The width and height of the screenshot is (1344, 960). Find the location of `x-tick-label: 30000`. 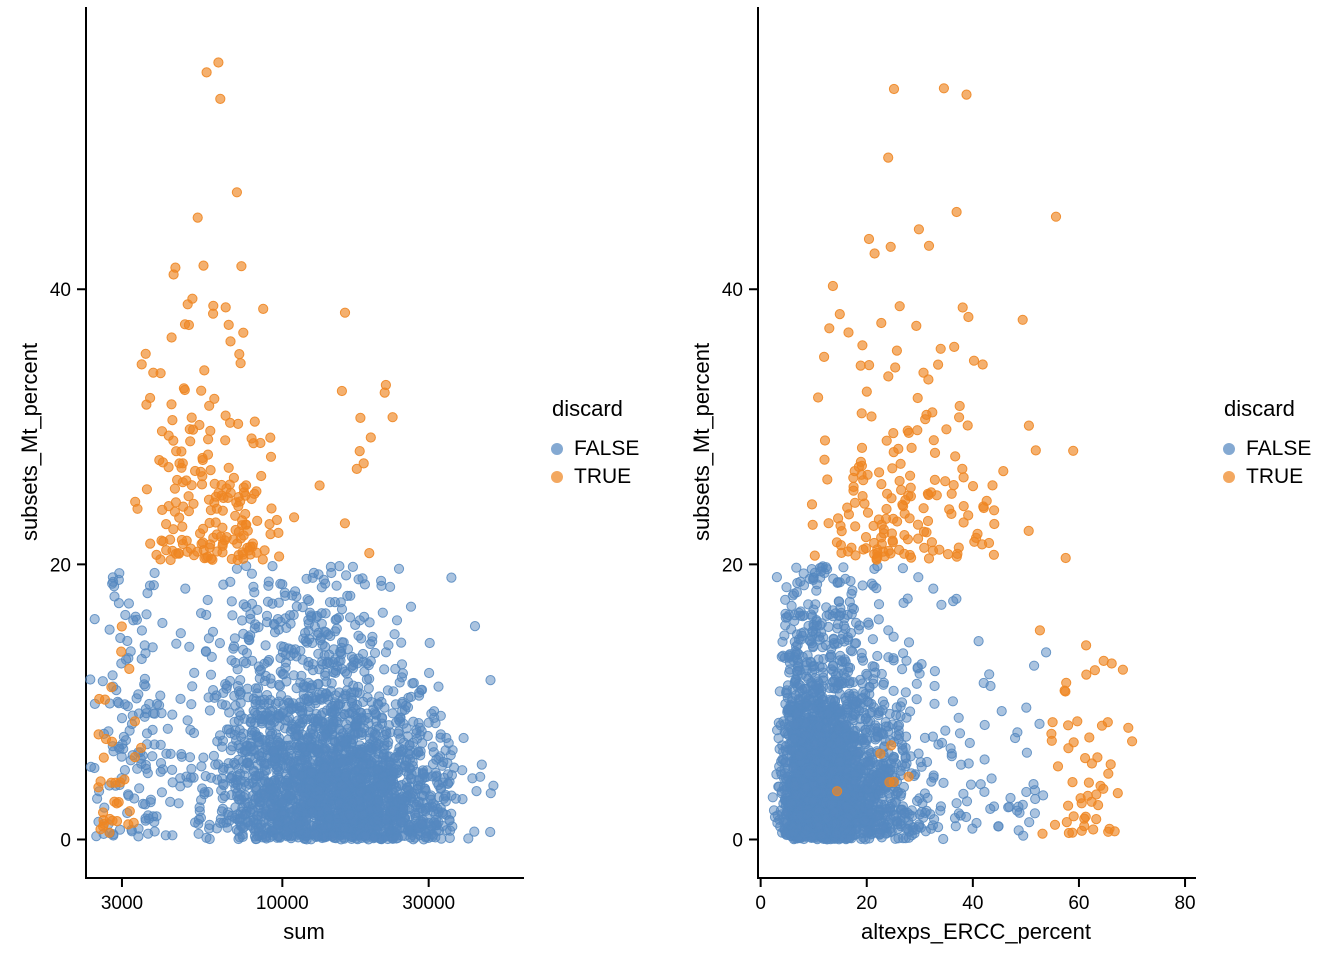

x-tick-label: 30000 is located at coordinates (428, 903).